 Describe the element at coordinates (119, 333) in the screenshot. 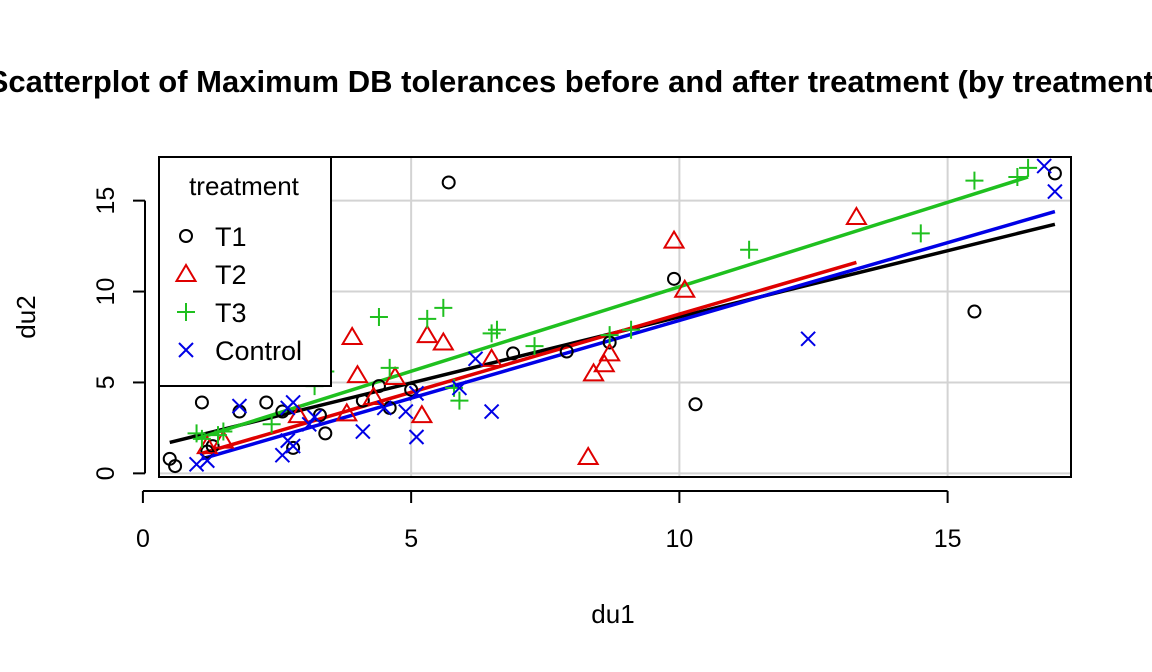

I see `y-axis: 0 5 10 15` at that location.